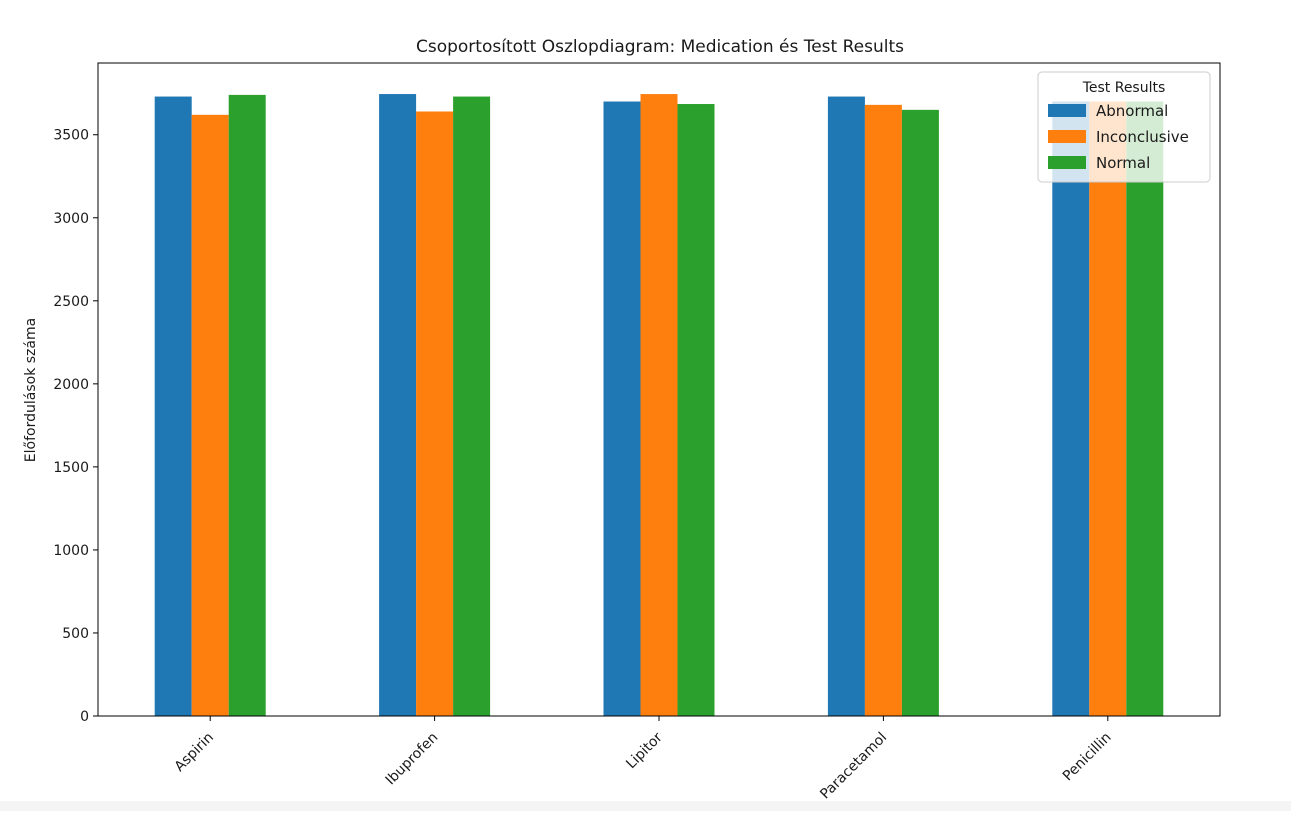  I want to click on legend-label-inconclusive: Inconclusive, so click(1142, 137).